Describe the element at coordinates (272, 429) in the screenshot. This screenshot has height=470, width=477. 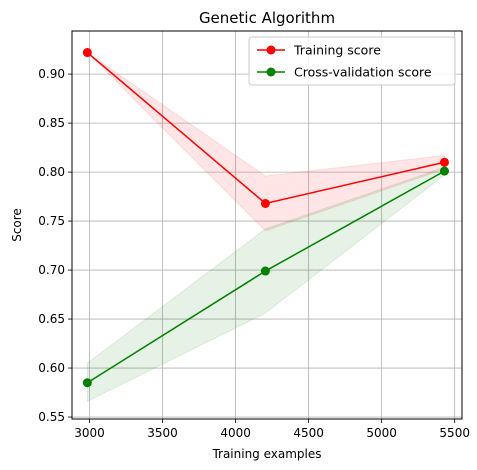
I see `x-ticks: 3000 3500 4000 4500 5000 5500` at that location.